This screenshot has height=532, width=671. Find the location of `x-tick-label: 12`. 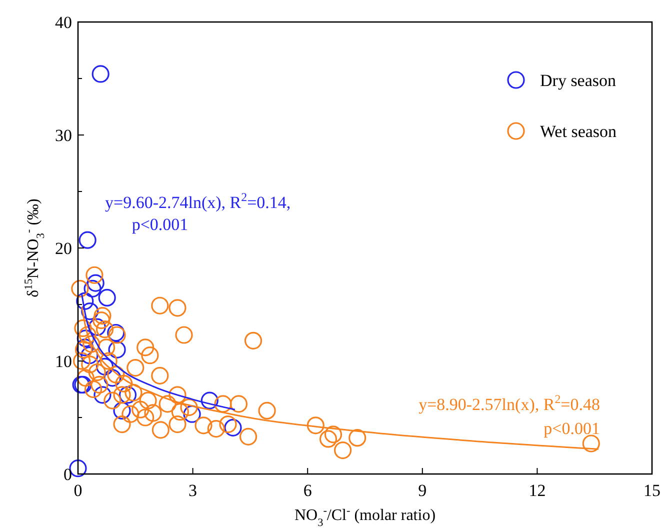

x-tick-label: 12 is located at coordinates (537, 490).